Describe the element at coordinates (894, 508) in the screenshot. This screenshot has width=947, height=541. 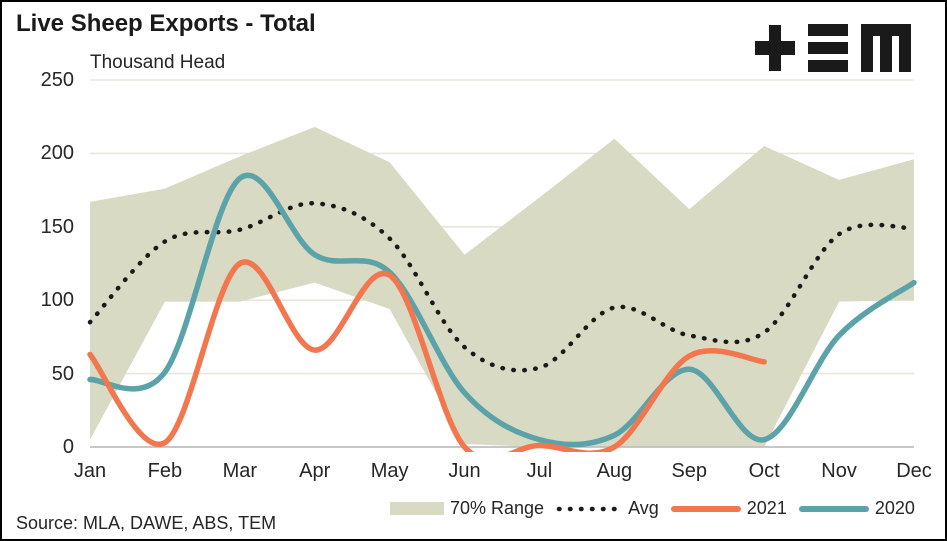
I see `legend-label-2020: 2020` at that location.